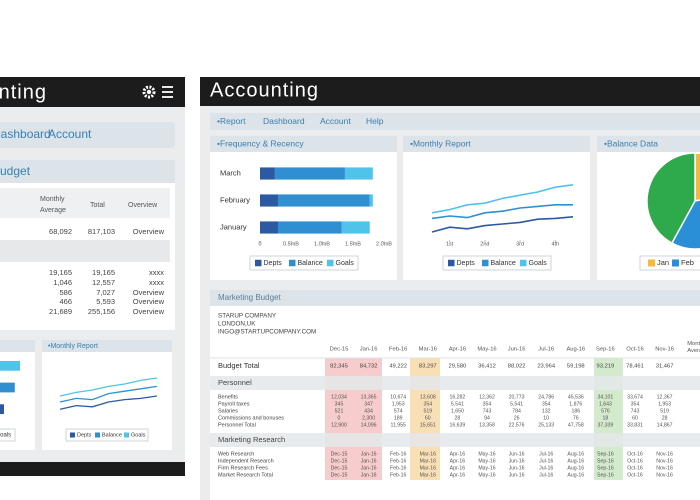  What do you see at coordinates (687, 262) in the screenshot?
I see `legend-label: Feb` at bounding box center [687, 262].